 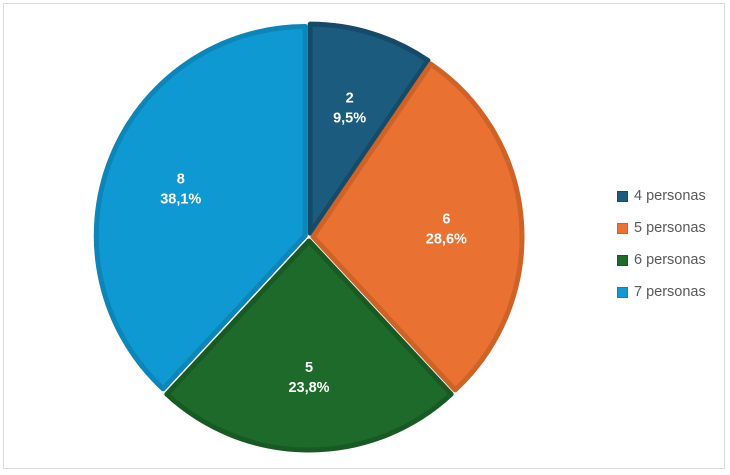 What do you see at coordinates (622, 196) in the screenshot?
I see `legend-swatch-4-personas` at bounding box center [622, 196].